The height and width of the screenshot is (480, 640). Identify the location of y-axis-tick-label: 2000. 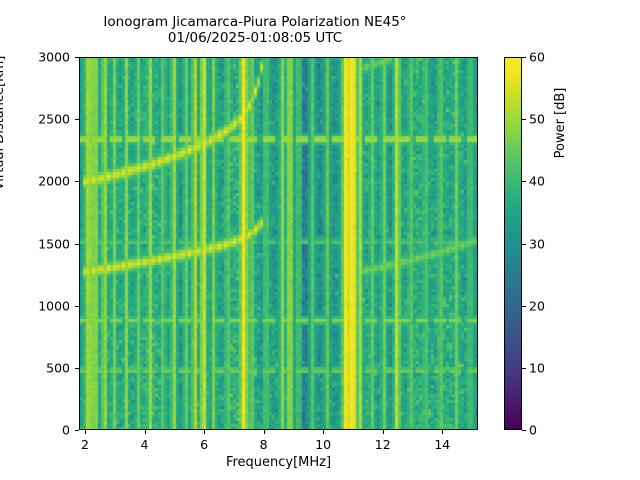
(54, 181).